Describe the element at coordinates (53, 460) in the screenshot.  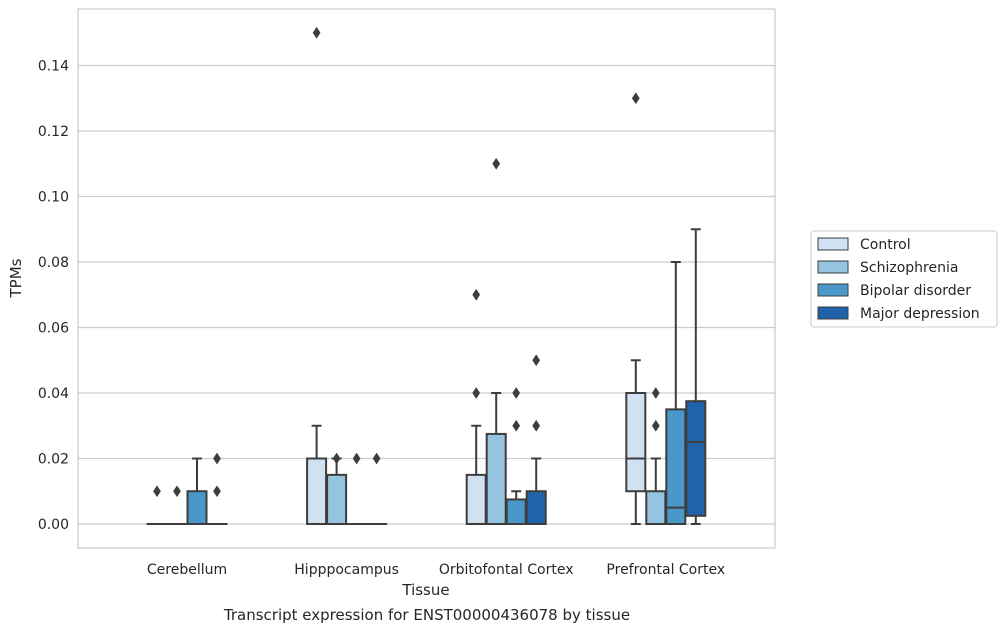
I see `y-tick-label: 0.02` at that location.